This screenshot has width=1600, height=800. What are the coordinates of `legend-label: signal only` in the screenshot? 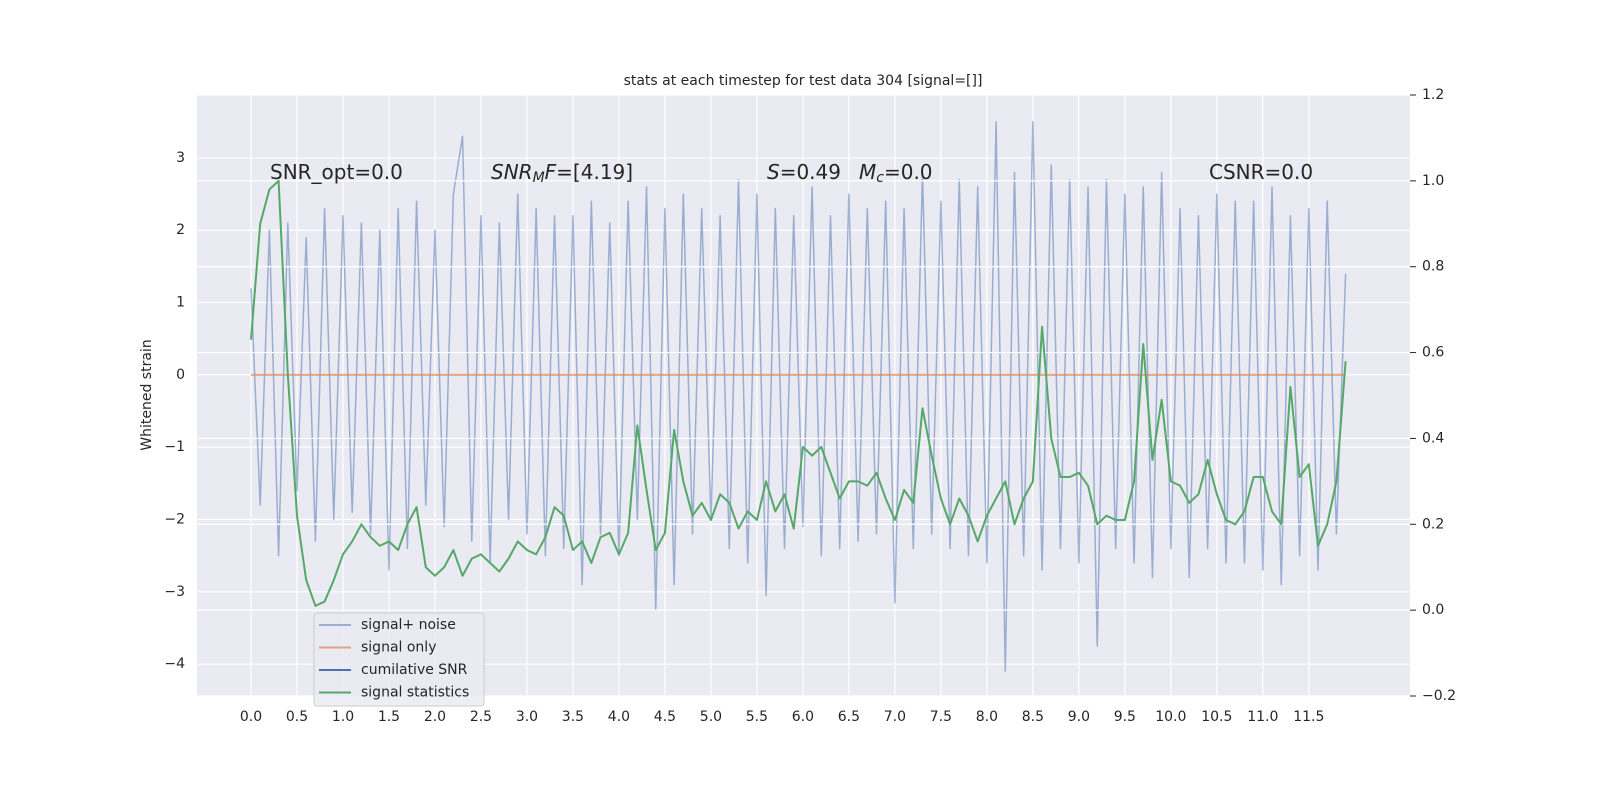 It's located at (398, 648).